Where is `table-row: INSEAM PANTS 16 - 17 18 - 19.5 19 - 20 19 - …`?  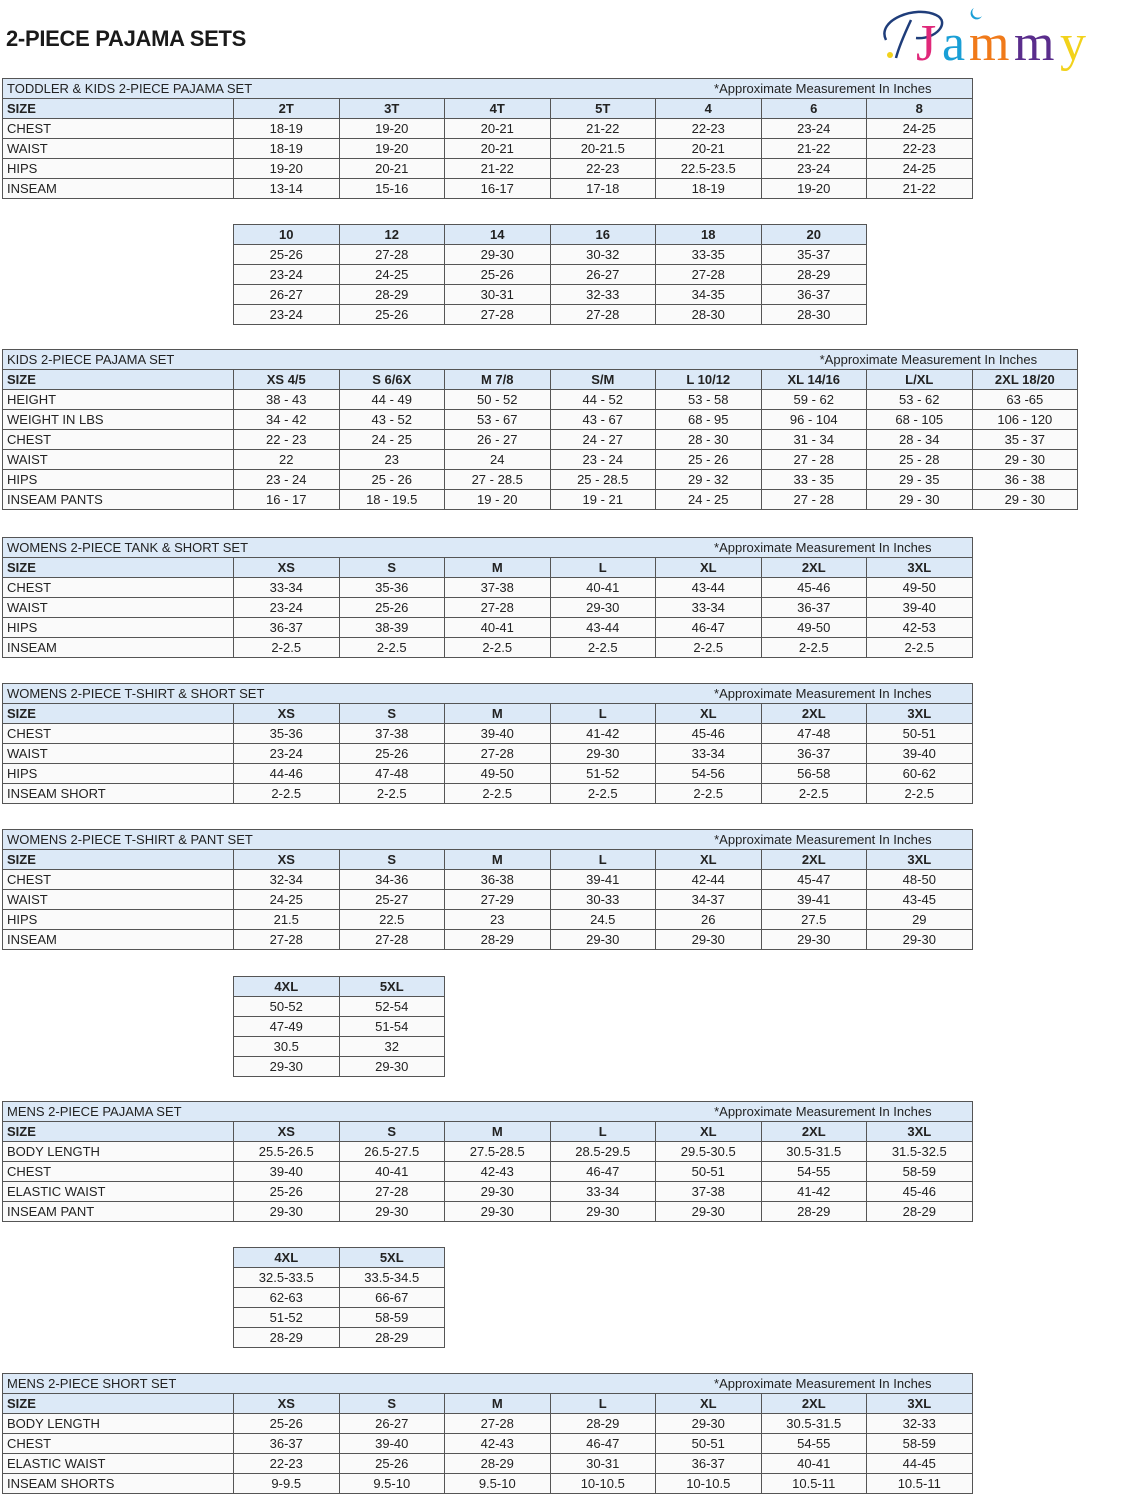
table-row: INSEAM PANTS 16 - 17 18 - 19.5 19 - 20 19 - … is located at coordinates (540, 499).